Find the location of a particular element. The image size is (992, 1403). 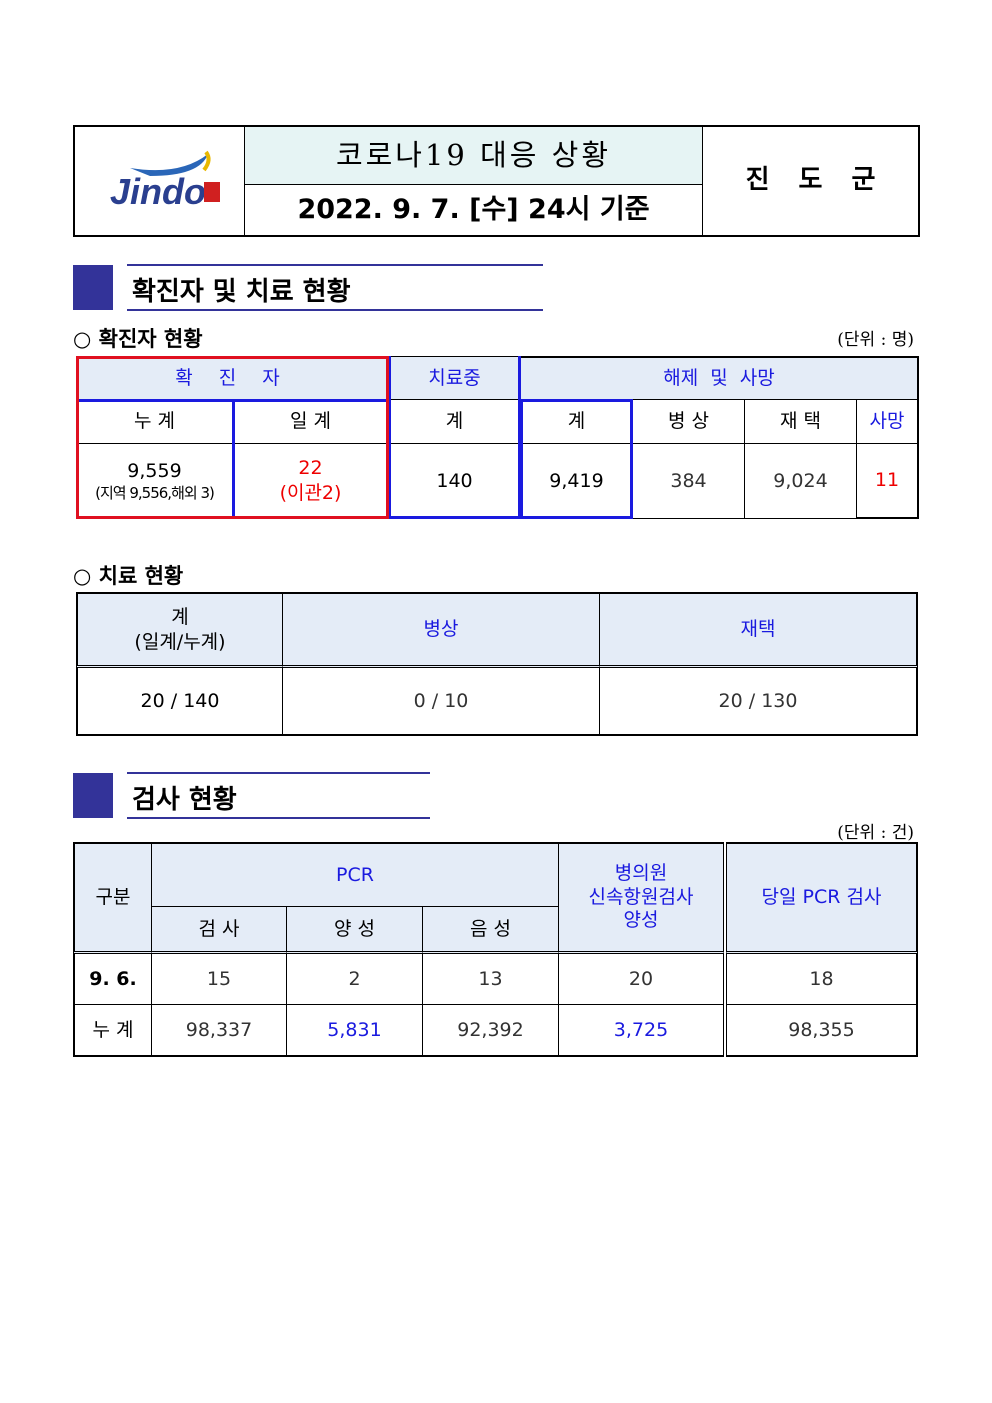

table-cell: 15 is located at coordinates (219, 979).